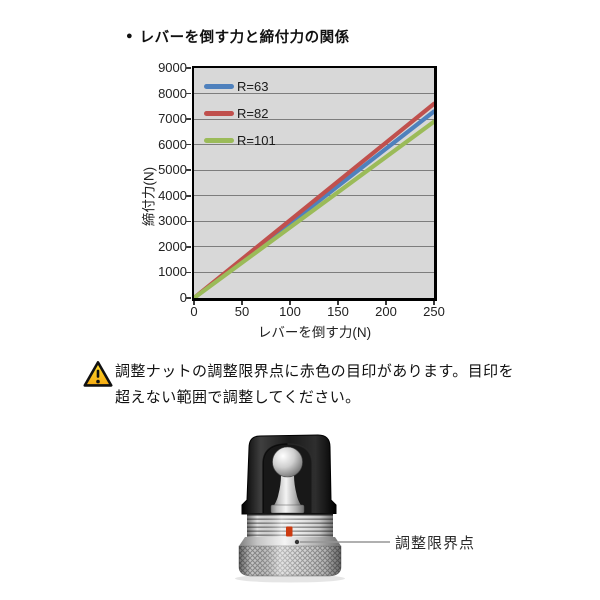  I want to click on y-tick-label: 9000, so click(172, 67).